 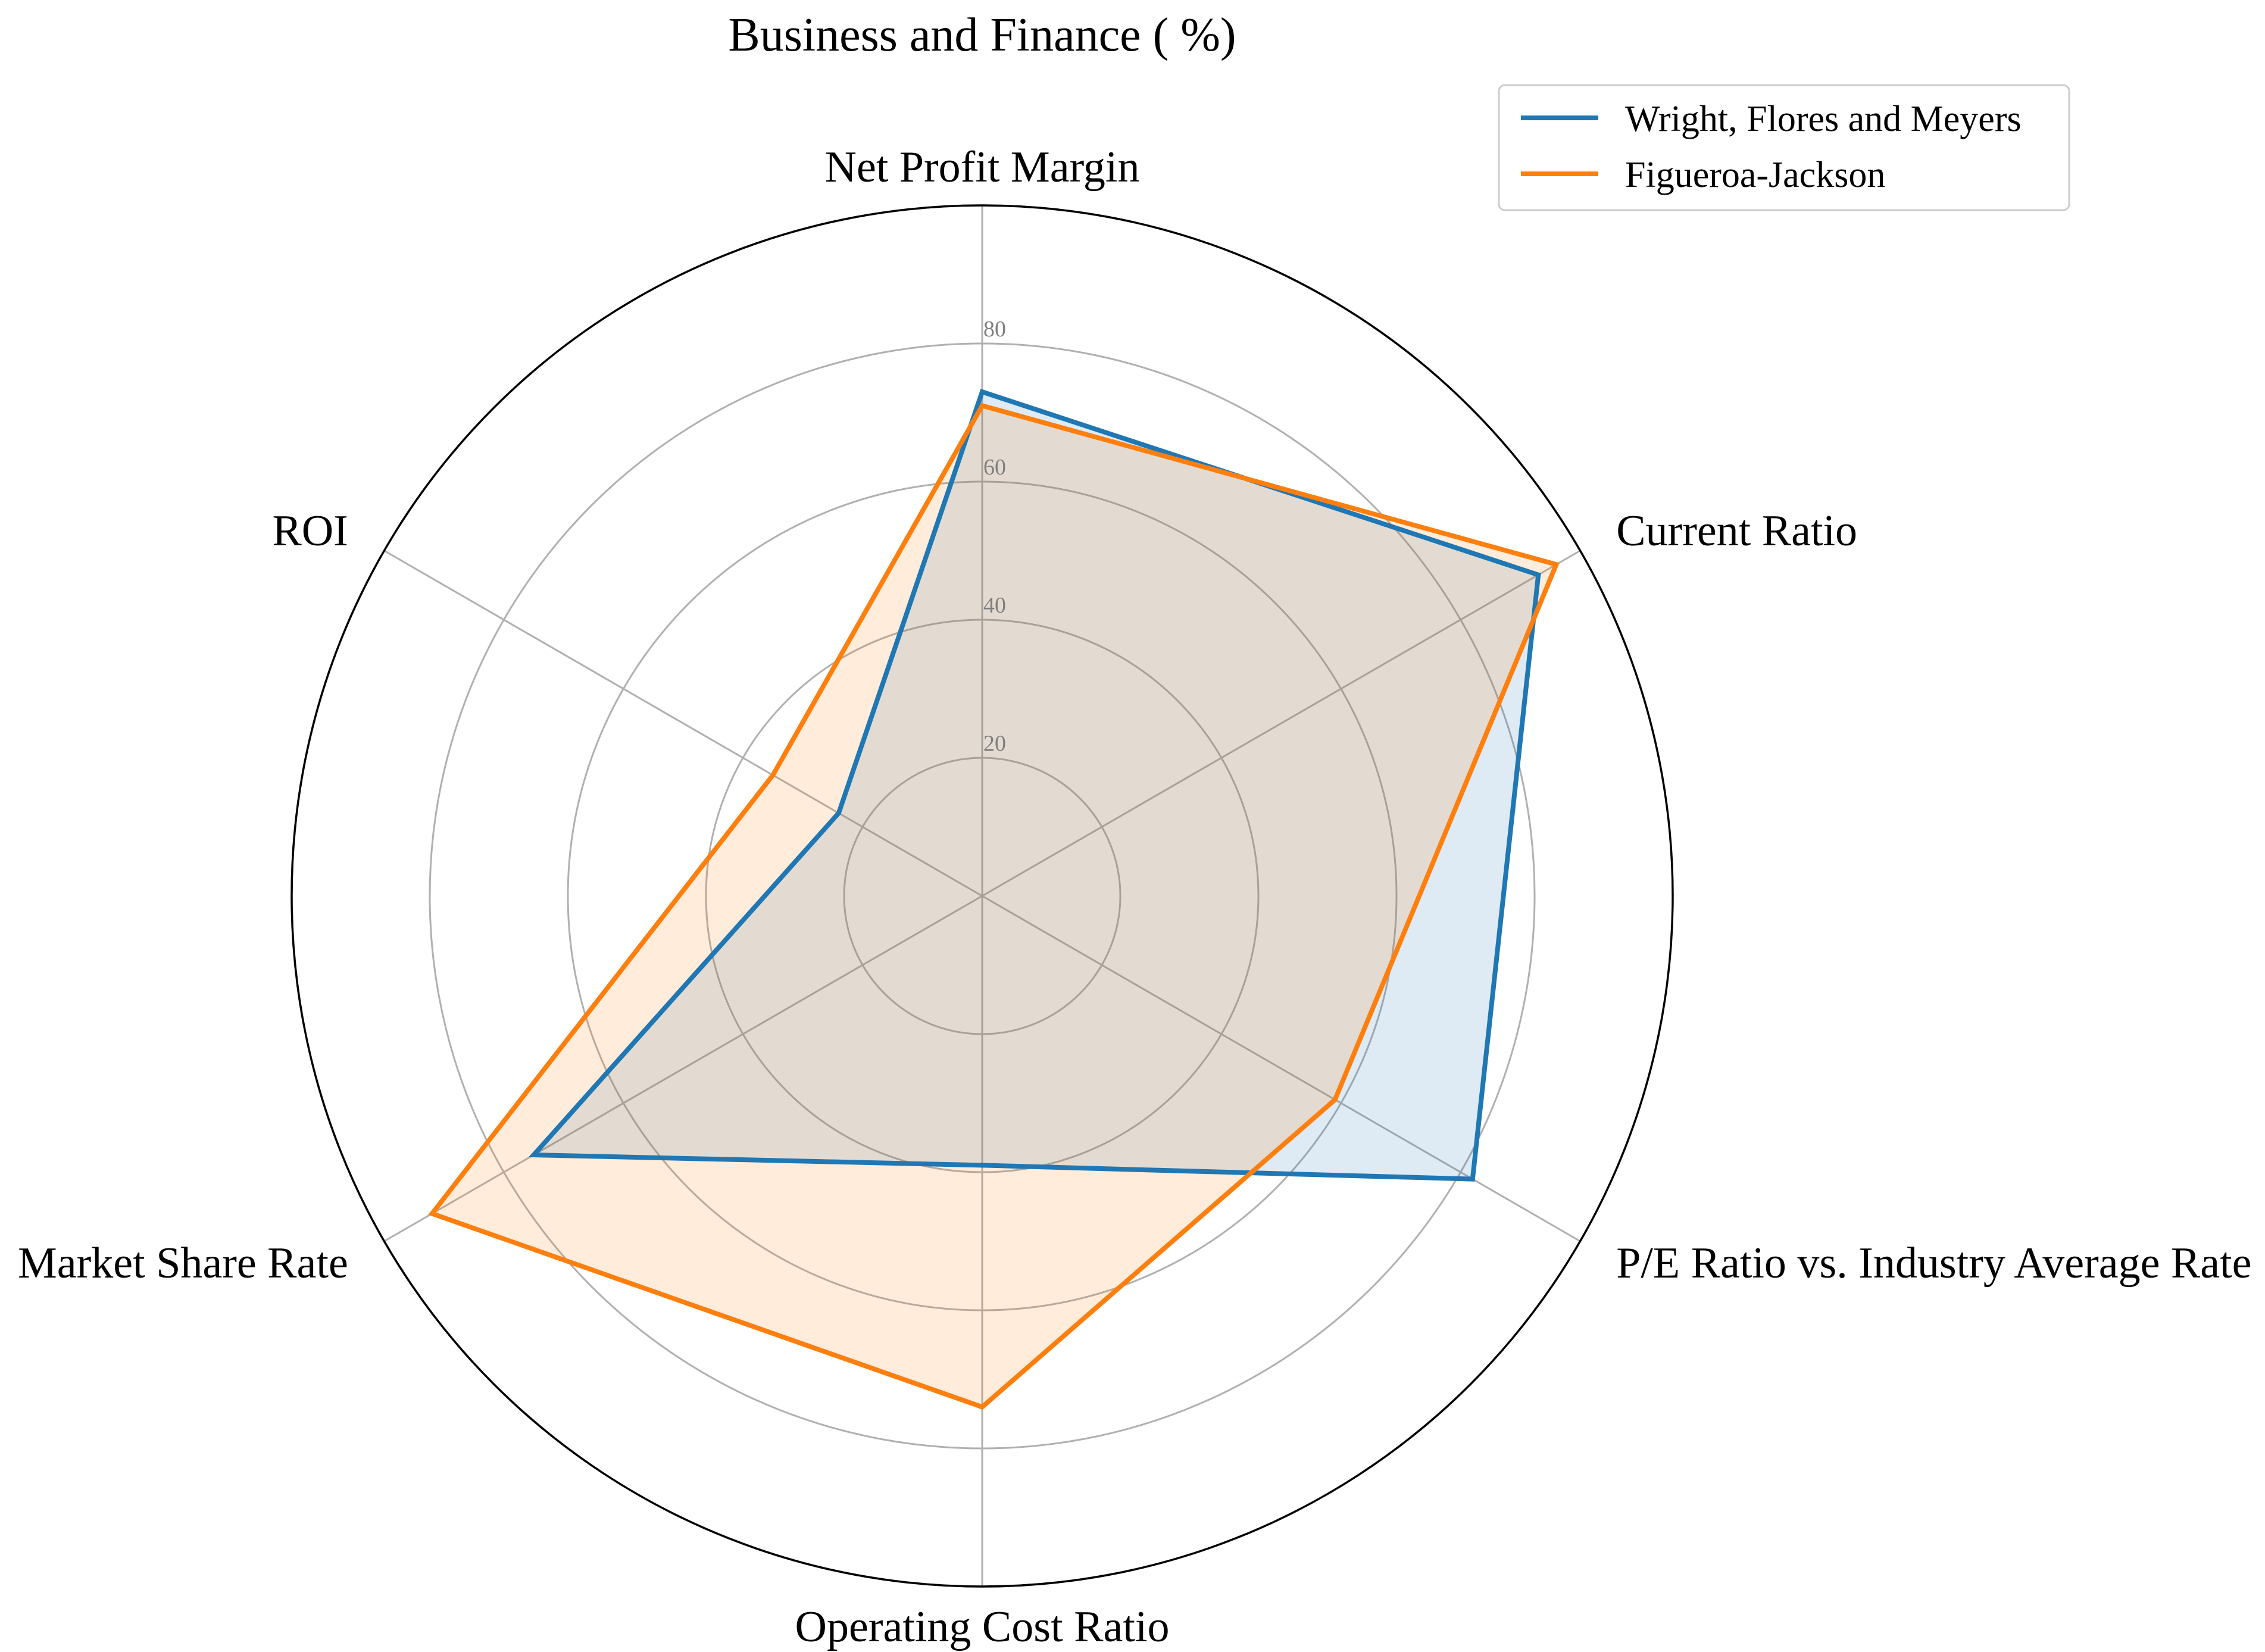 I want to click on r-tick-label-2: 40, so click(x=994, y=605).